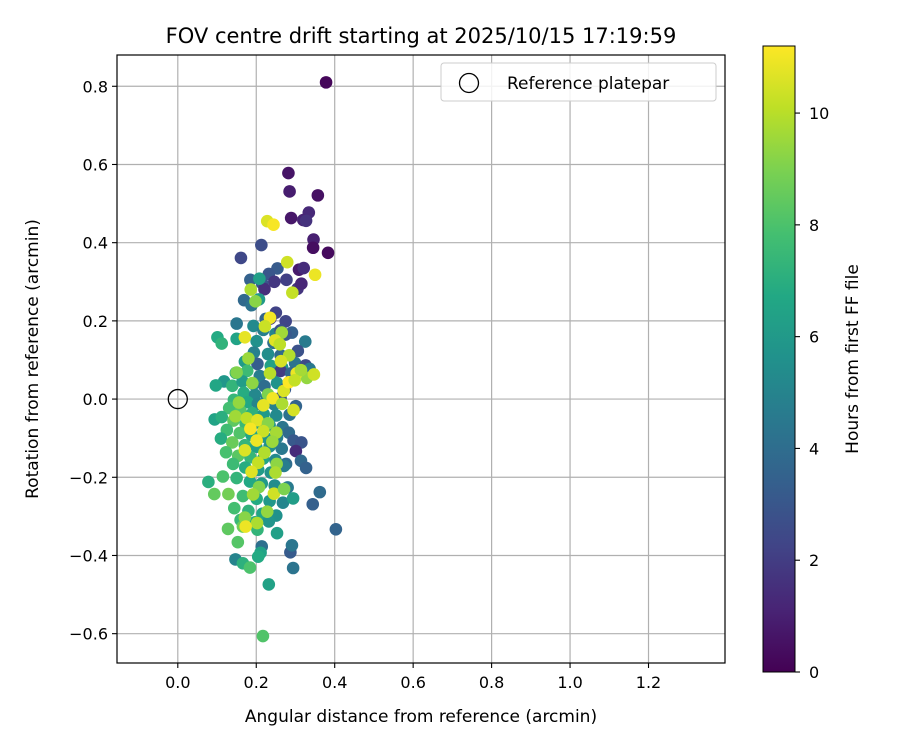 The width and height of the screenshot is (900, 750). I want to click on x-tick-label: 0.4, so click(334, 682).